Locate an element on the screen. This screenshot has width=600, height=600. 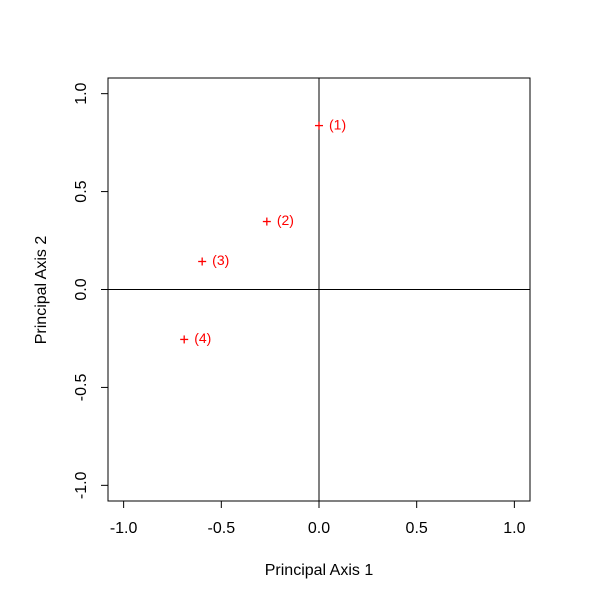
y-tick-label: 0.0 is located at coordinates (81, 289).